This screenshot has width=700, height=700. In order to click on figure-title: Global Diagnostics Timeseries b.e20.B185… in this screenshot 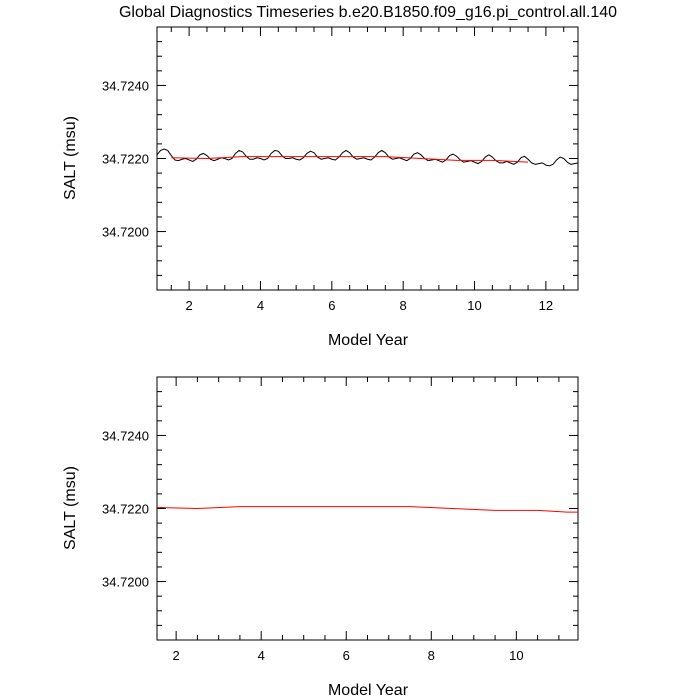, I will do `click(368, 12)`.